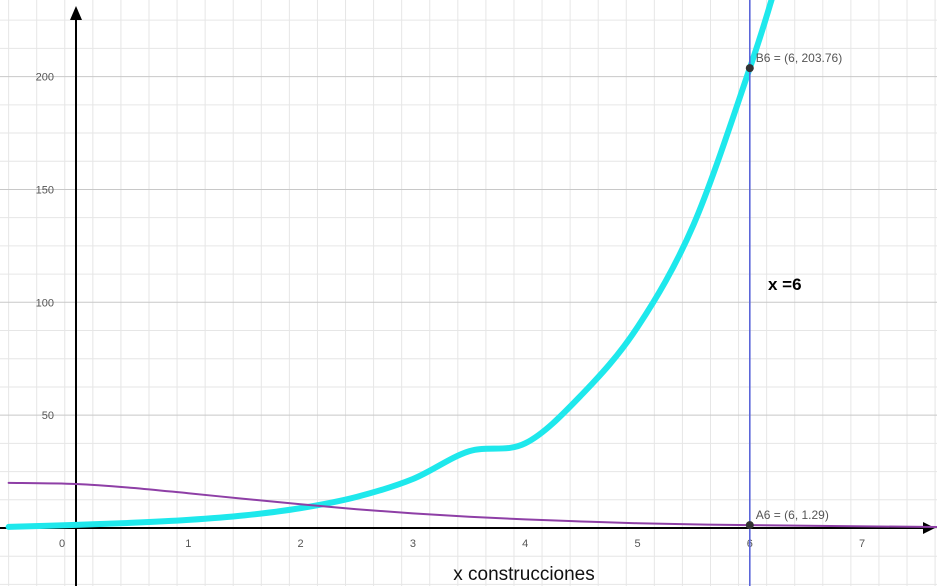 This screenshot has height=586, width=937. I want to click on points-layer: B6 = (6, 203.76) A6 = (6, 1.29), so click(793, 290).